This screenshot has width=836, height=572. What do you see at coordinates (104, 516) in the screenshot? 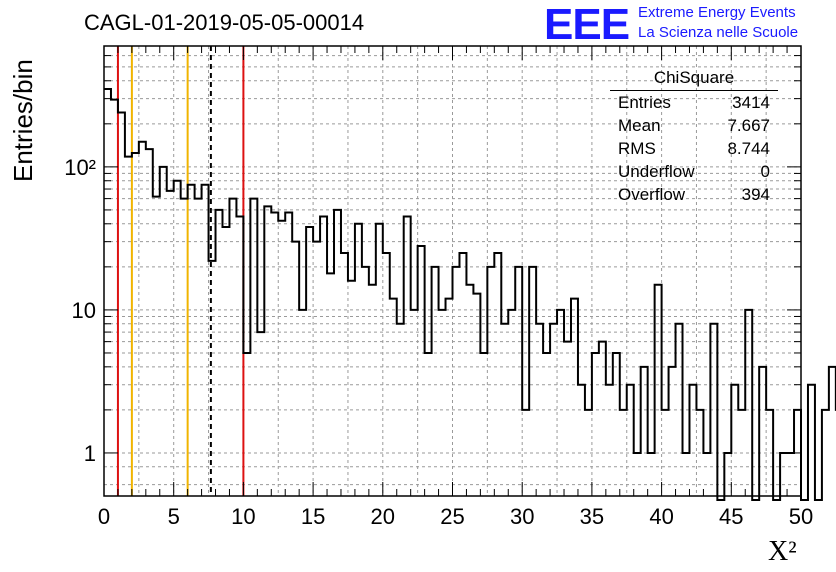
I see `x-tick-label: 0` at bounding box center [104, 516].